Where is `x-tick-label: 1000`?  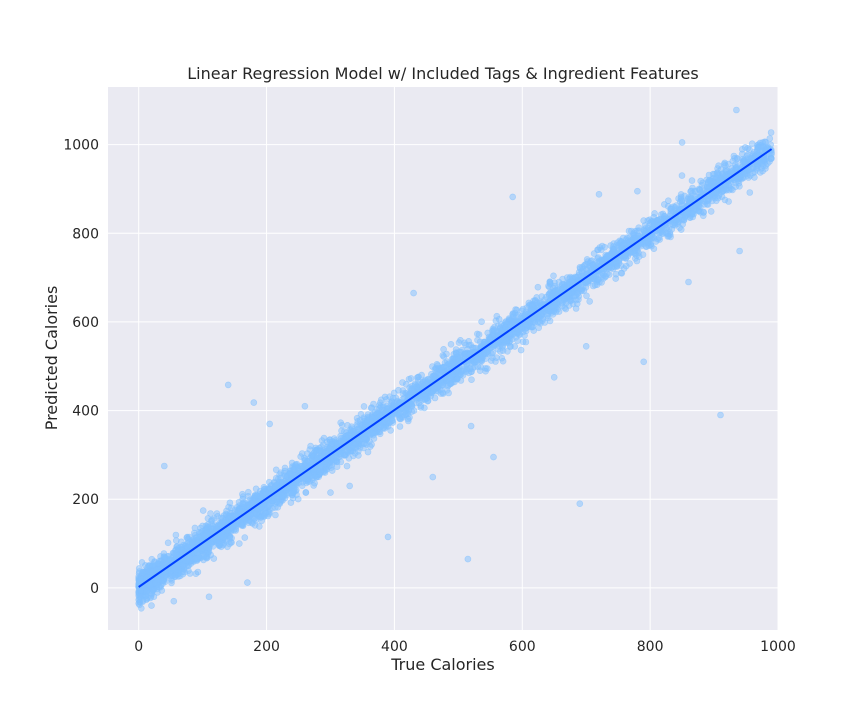
x-tick-label: 1000 is located at coordinates (778, 647).